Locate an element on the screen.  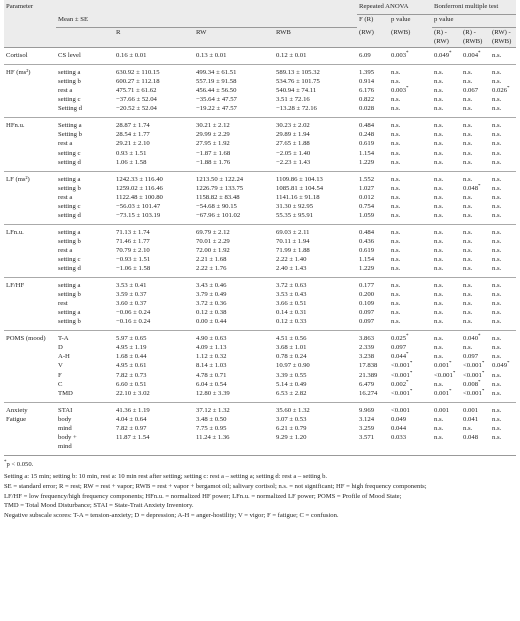
mean-rw-cell: 3.72 ± 0.36 is located at coordinates (211, 304).